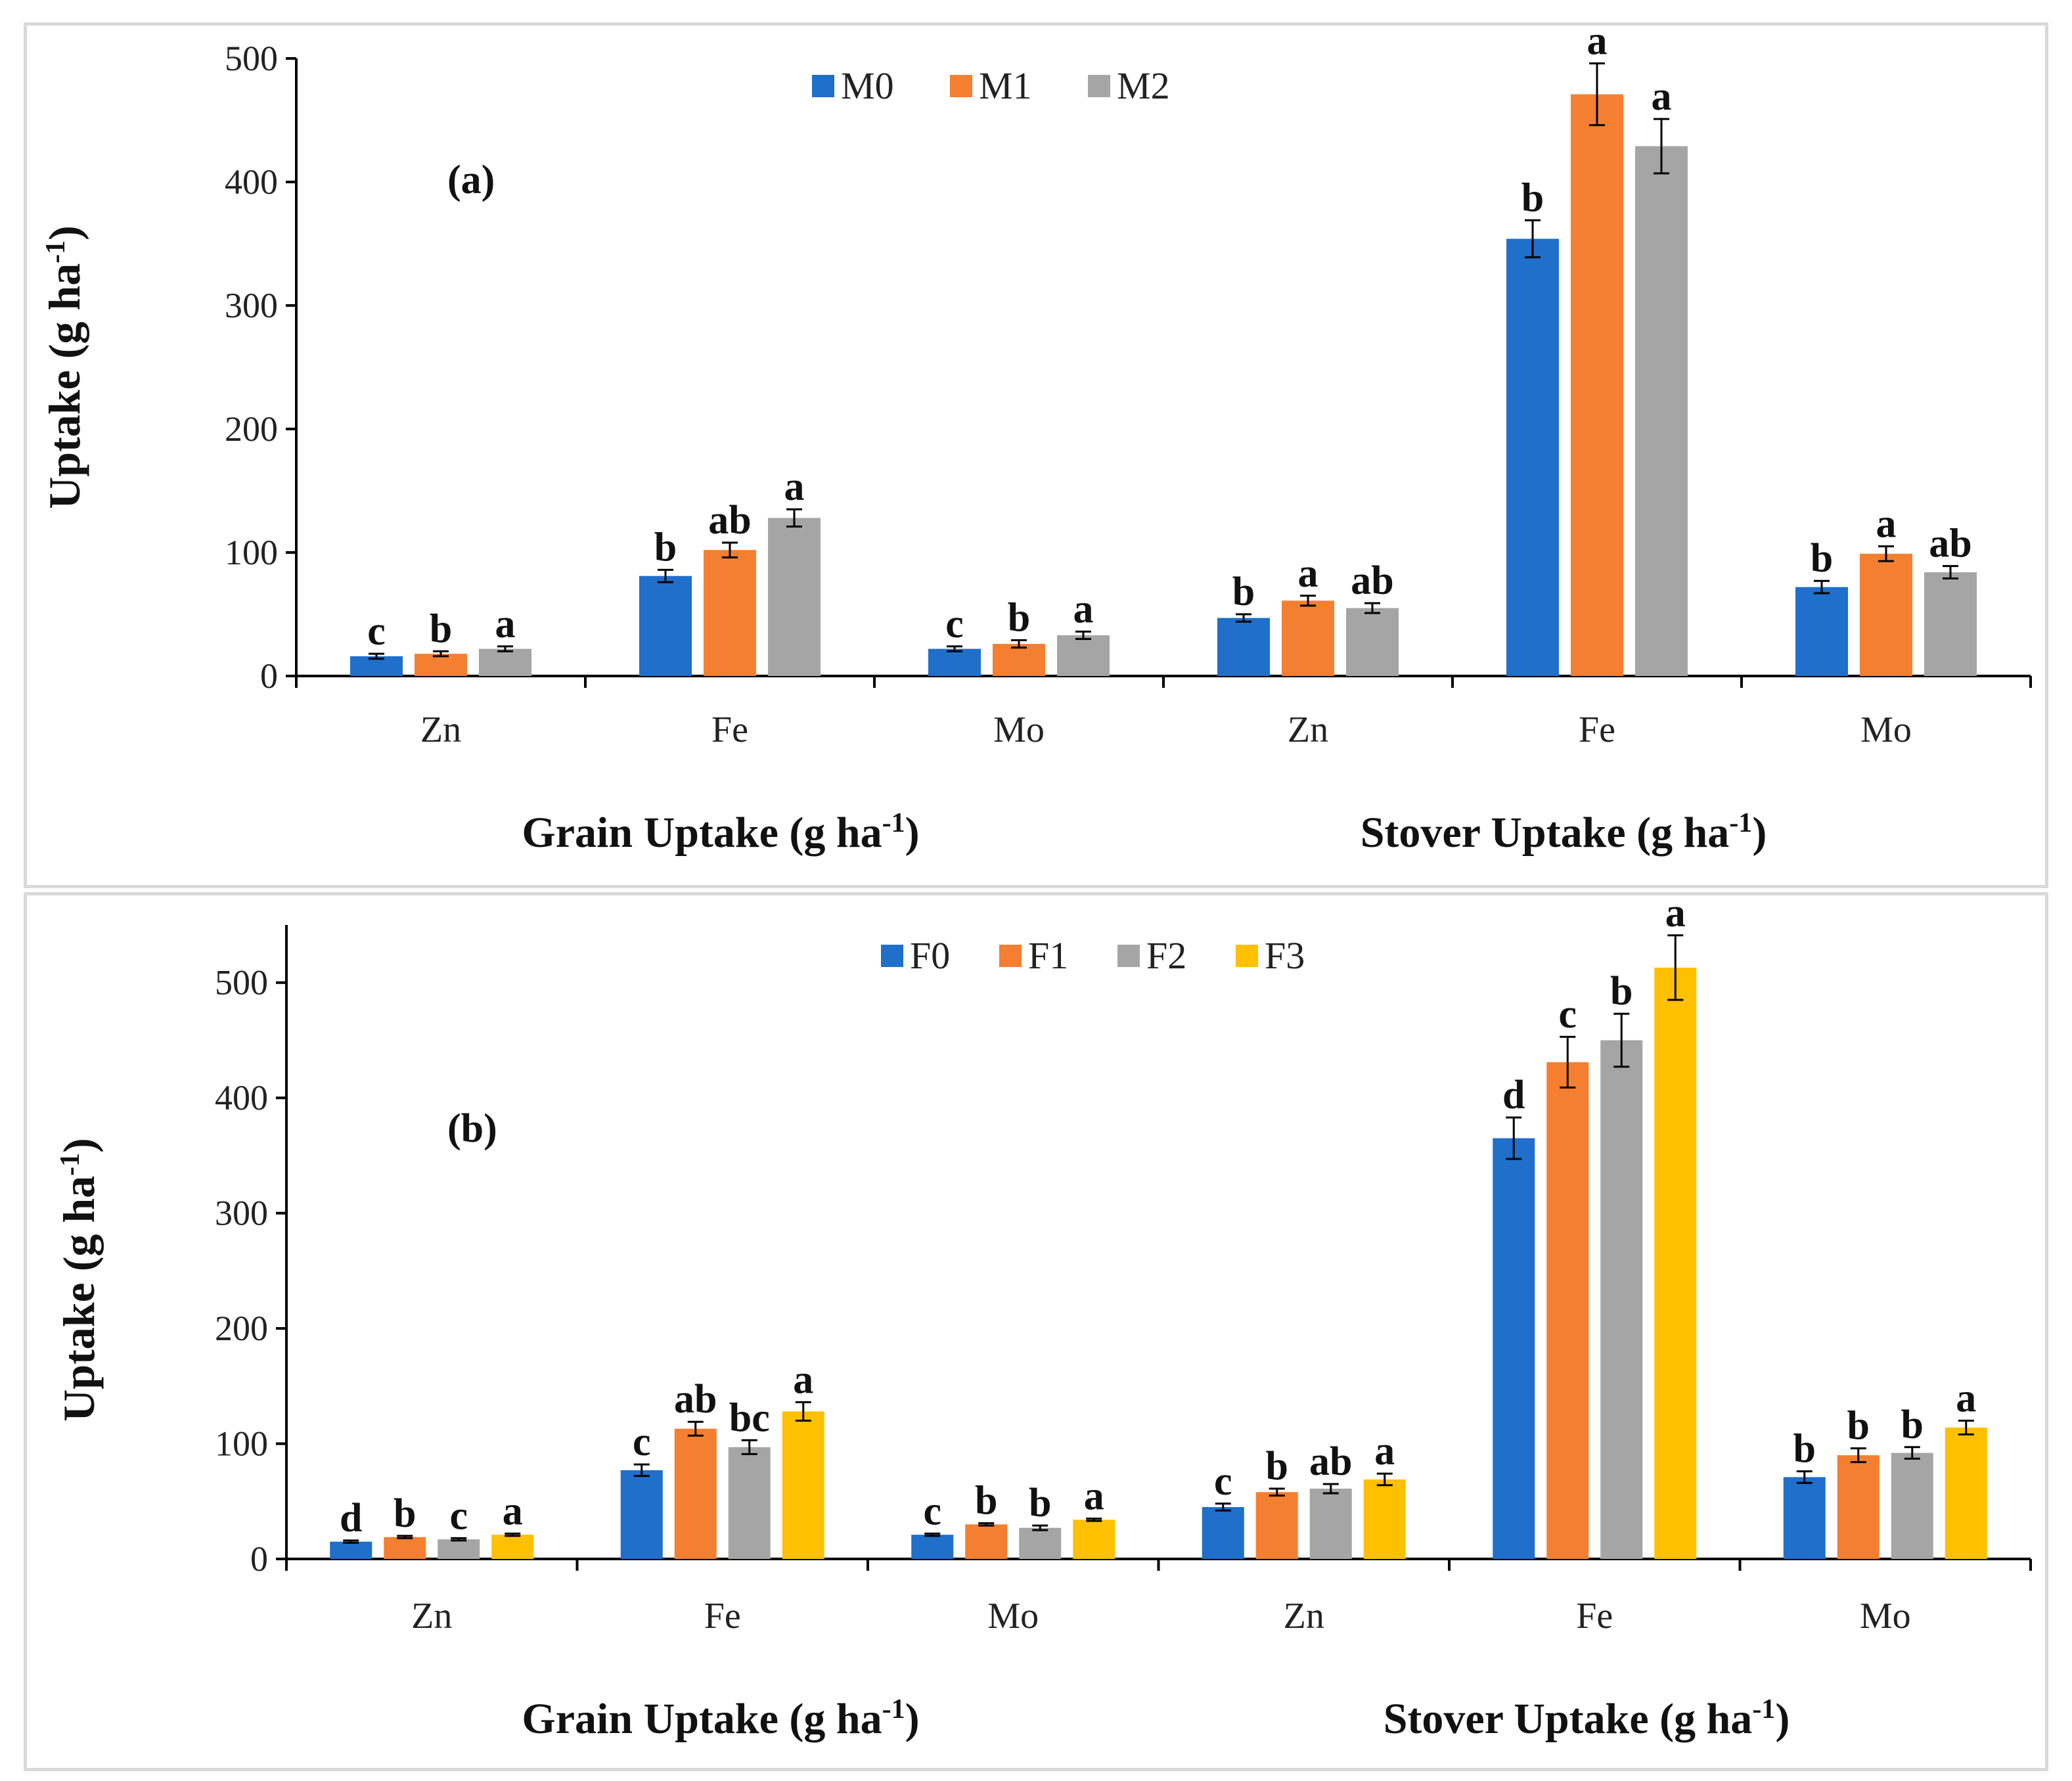  Describe the element at coordinates (961, 86) in the screenshot. I see `legend-swatch-m1` at that location.